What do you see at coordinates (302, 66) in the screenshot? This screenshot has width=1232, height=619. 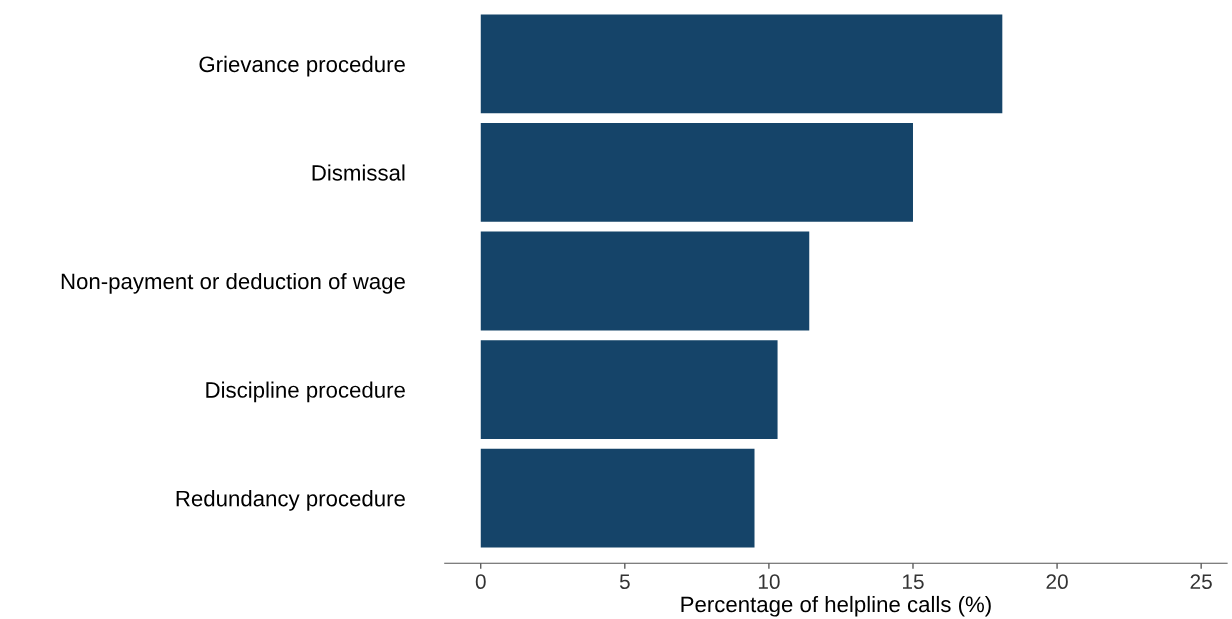 I see `y-tick-label: Grievance procedure` at bounding box center [302, 66].